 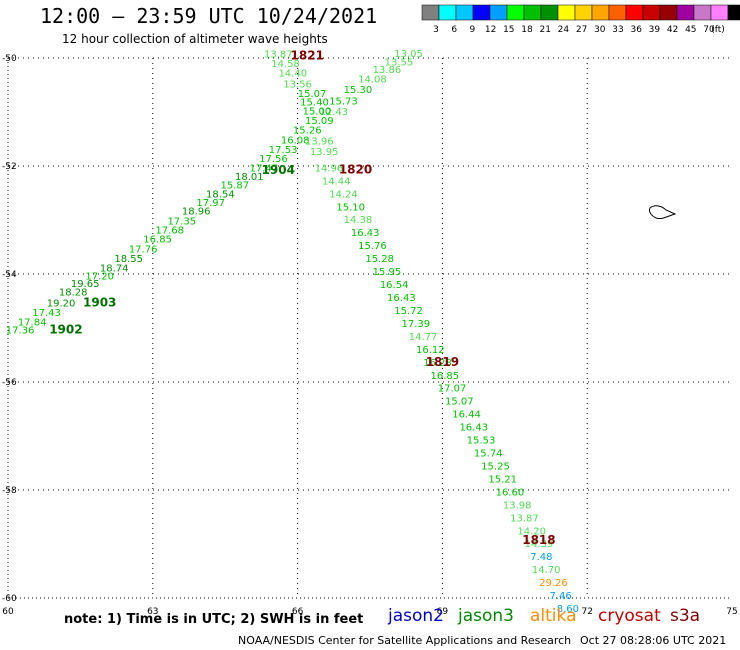 I want to click on legend-tick-label: 3, so click(x=436, y=30).